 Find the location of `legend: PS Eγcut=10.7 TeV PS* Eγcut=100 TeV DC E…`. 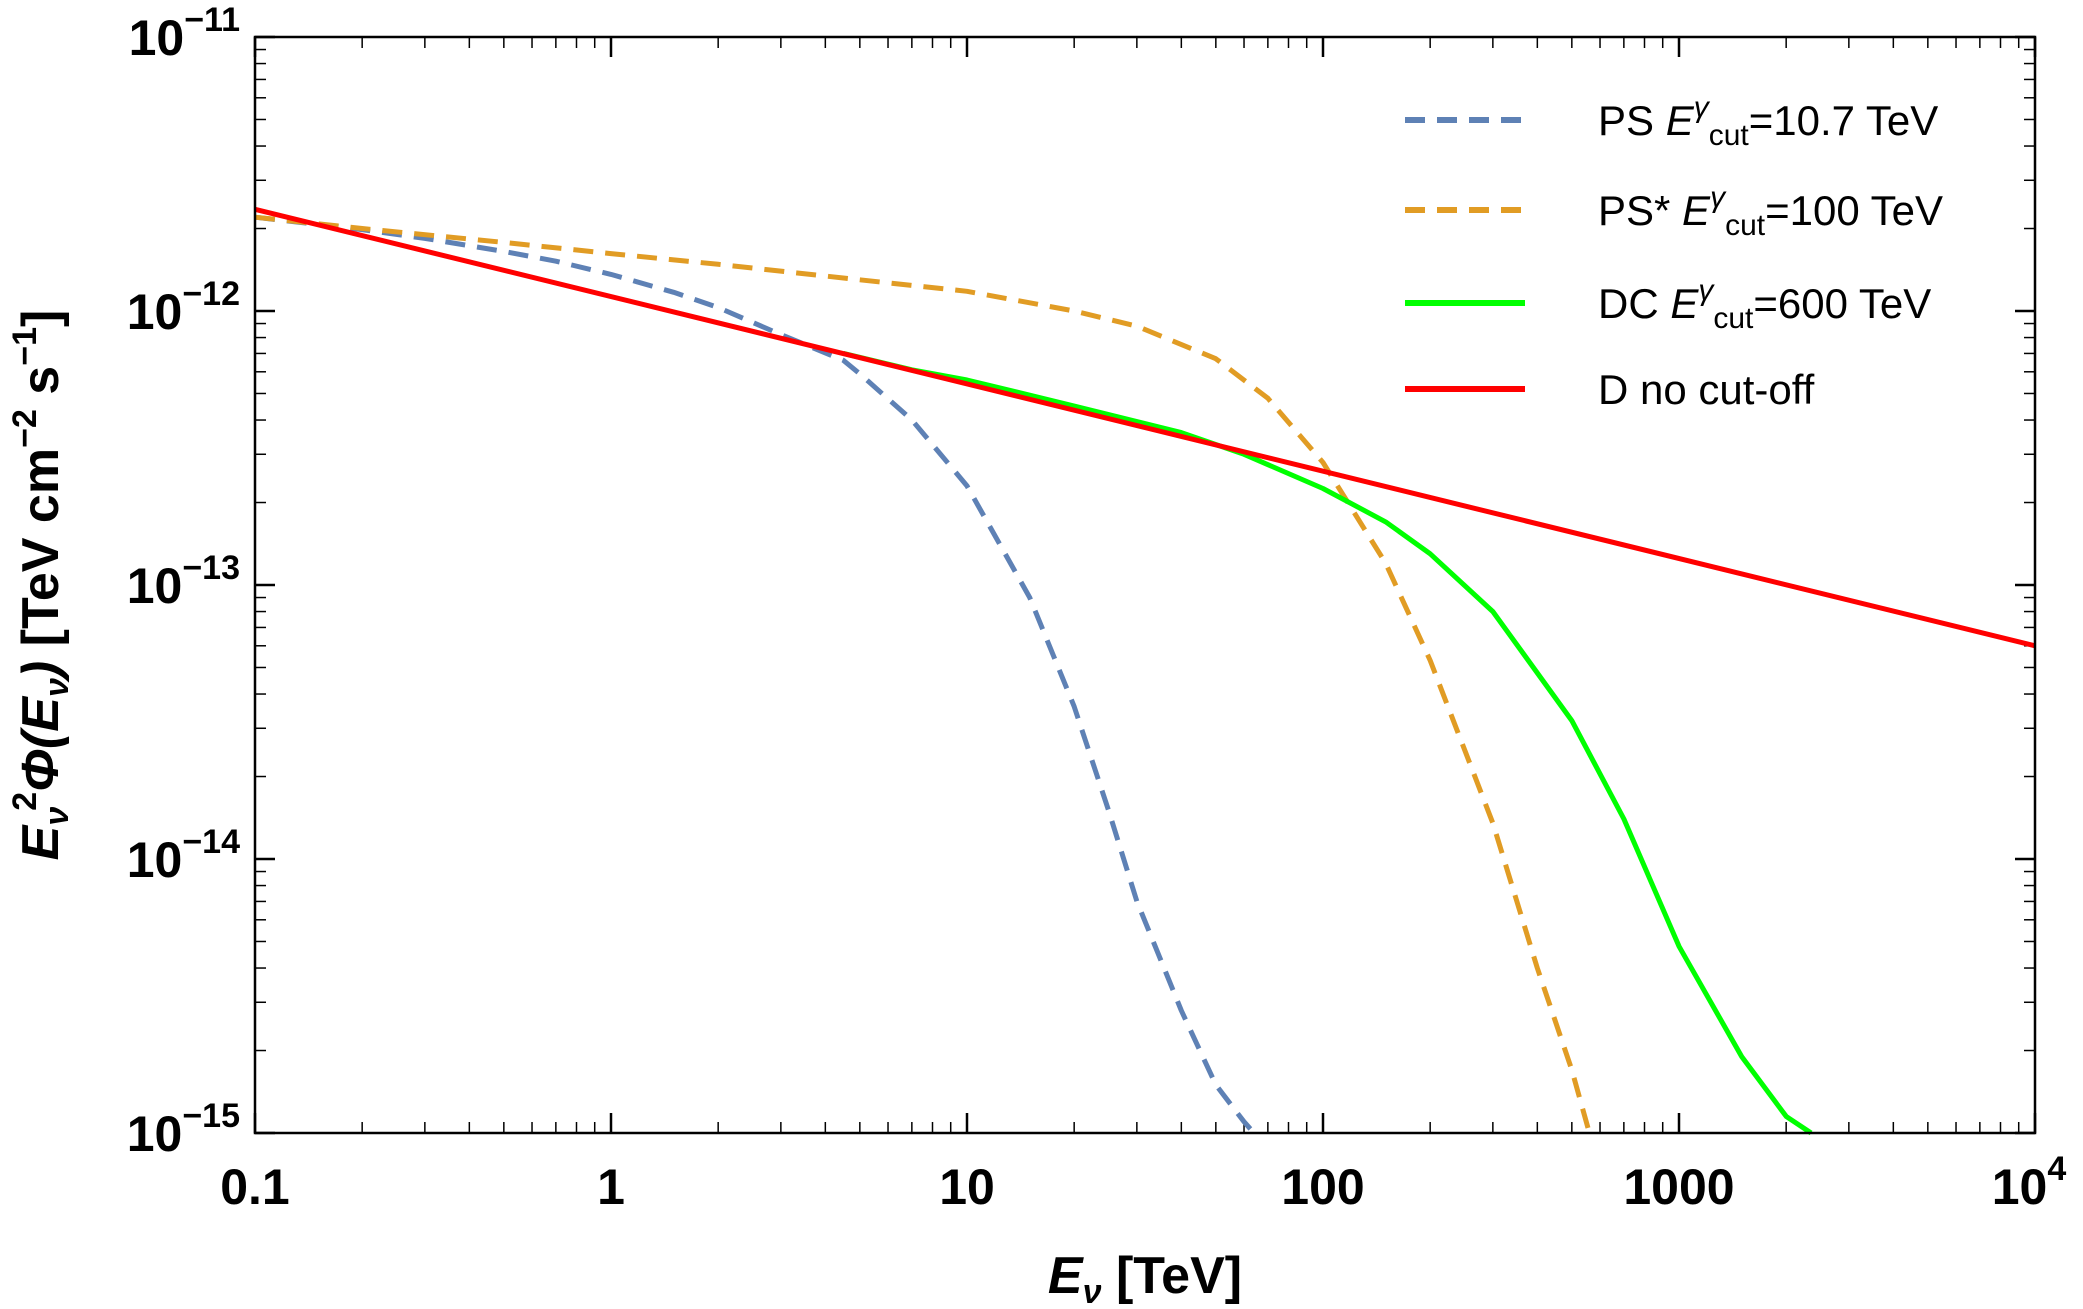

legend: PS Eγcut=10.7 TeV PS* Eγcut=100 TeV DC E… is located at coordinates (1674, 252).